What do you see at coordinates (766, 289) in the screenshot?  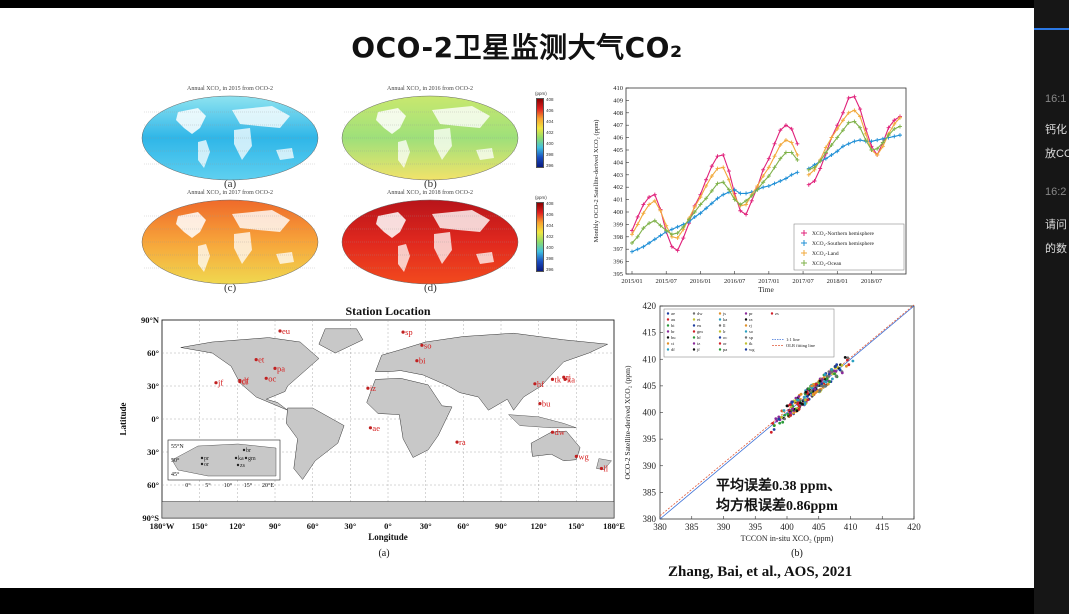 I see `x-axis-label: Time` at bounding box center [766, 289].